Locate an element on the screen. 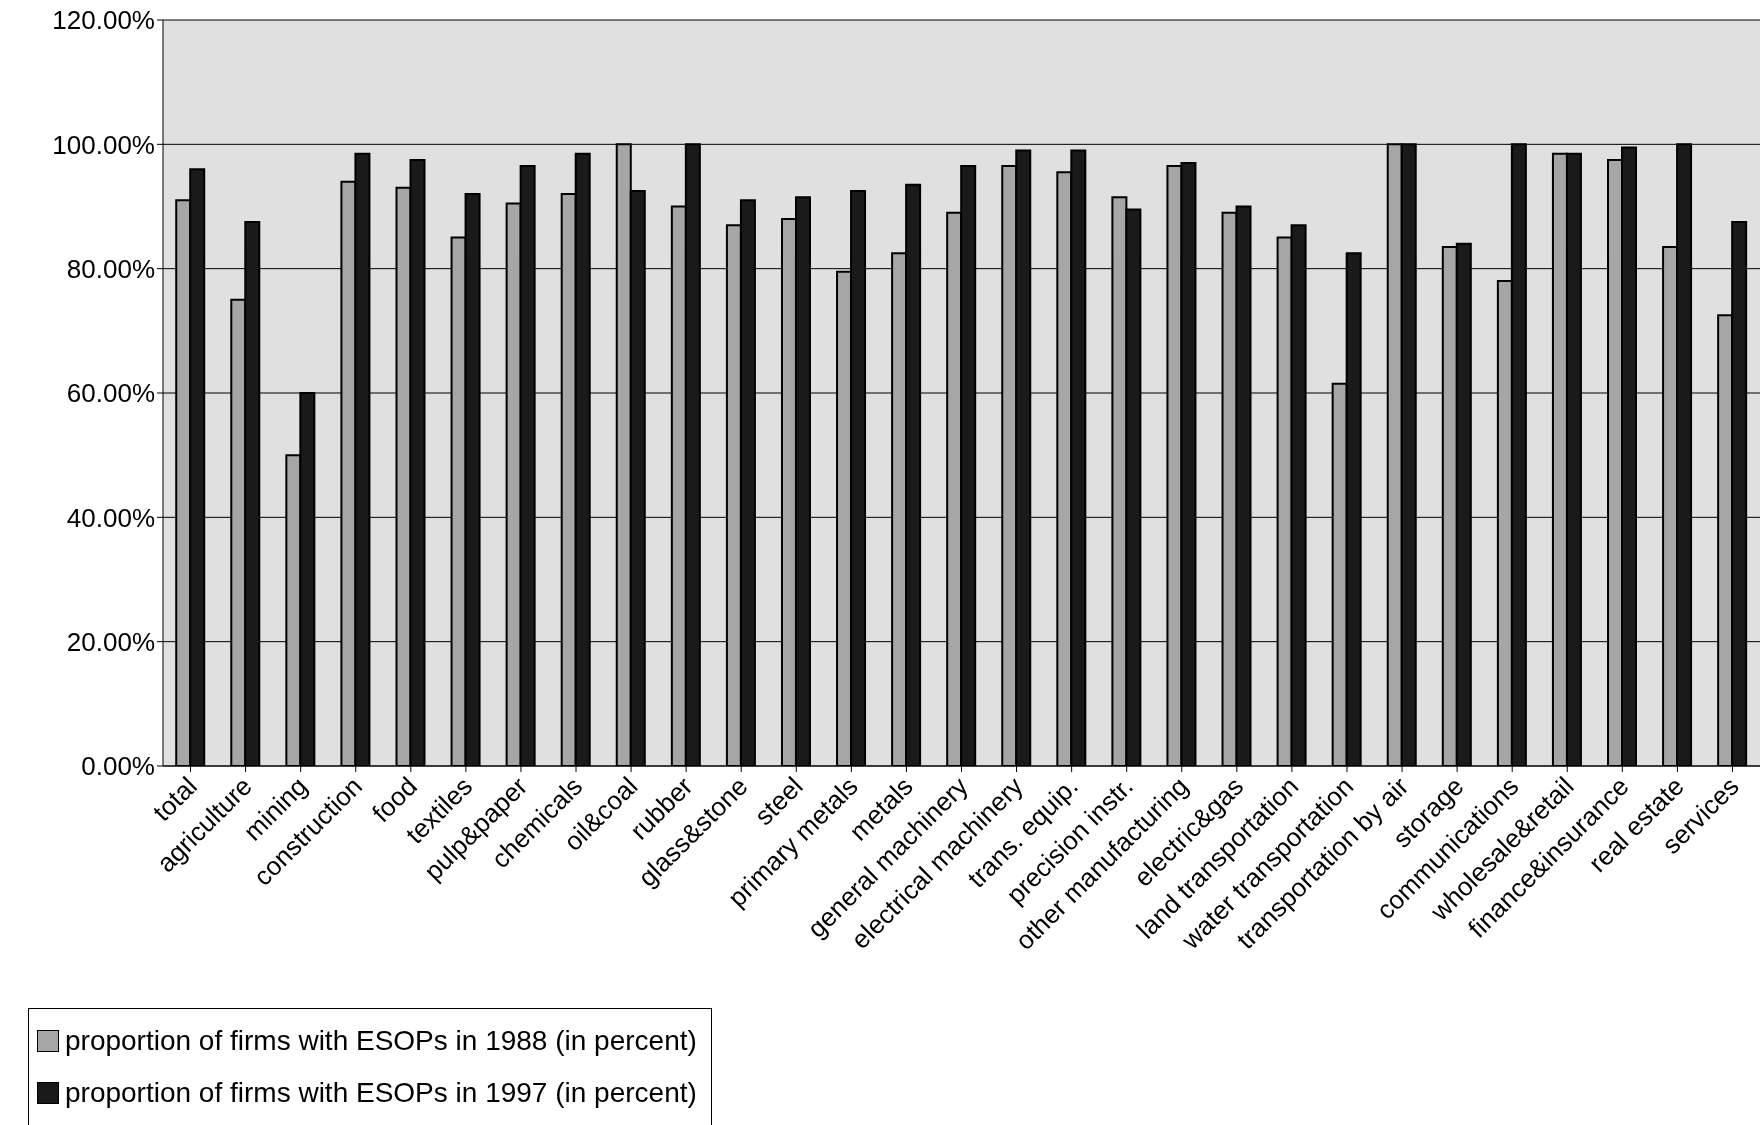 Image resolution: width=1760 pixels, height=1125 pixels. y-tick-label: 40.00% is located at coordinates (110, 517).